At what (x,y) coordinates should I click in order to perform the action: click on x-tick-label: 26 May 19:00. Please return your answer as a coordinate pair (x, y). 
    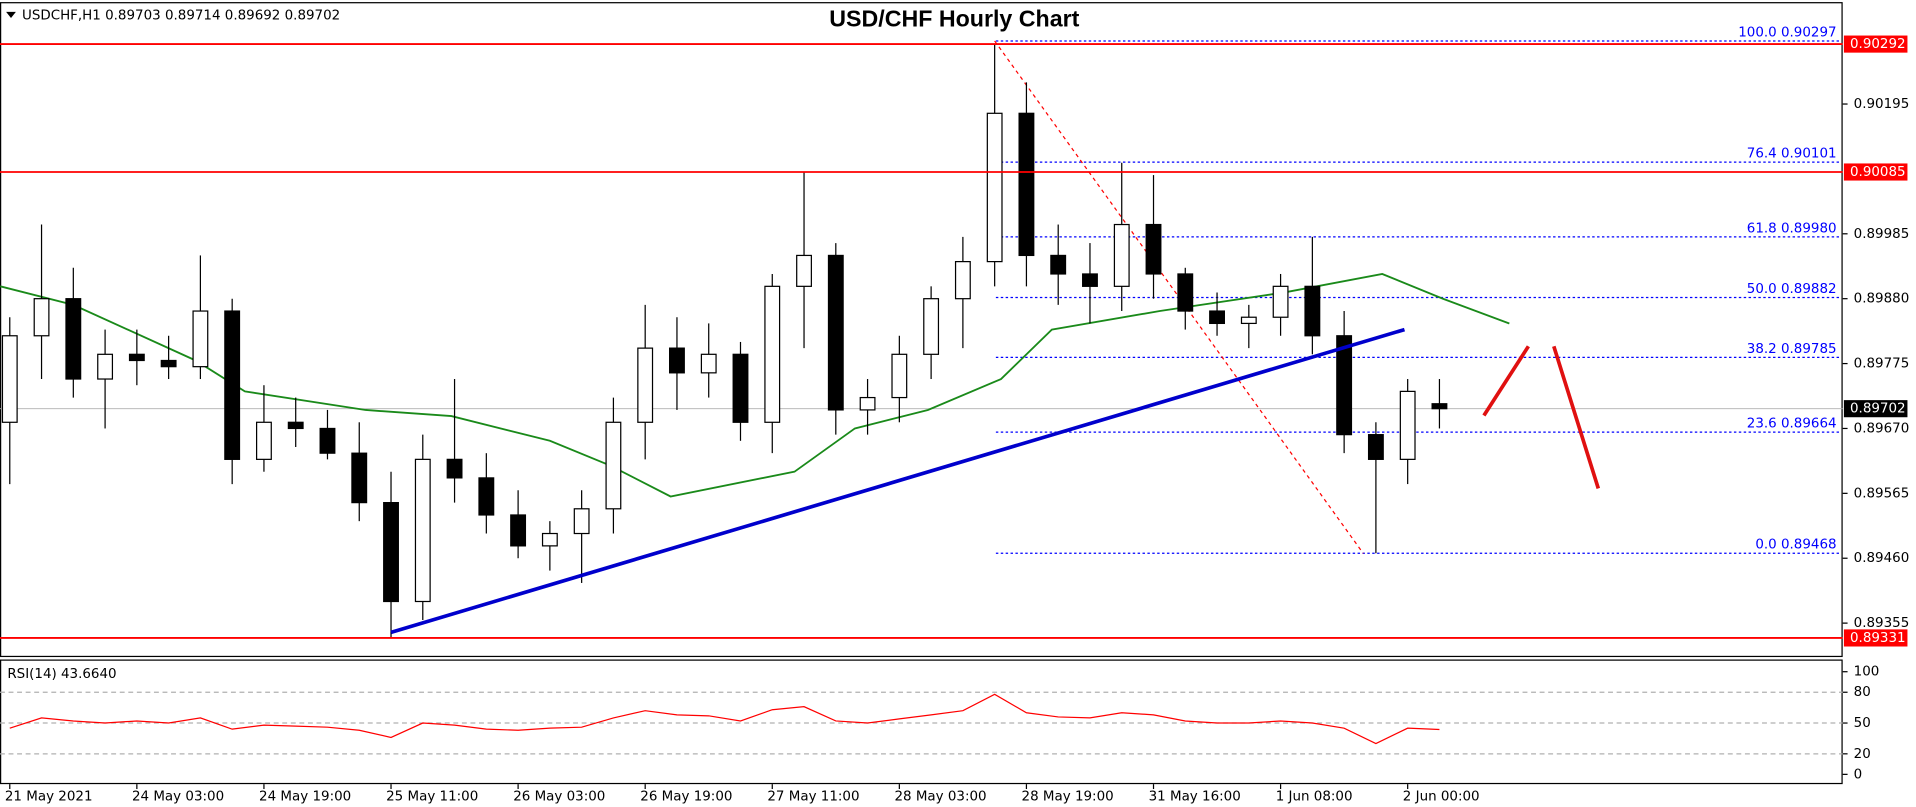
    Looking at the image, I should click on (686, 796).